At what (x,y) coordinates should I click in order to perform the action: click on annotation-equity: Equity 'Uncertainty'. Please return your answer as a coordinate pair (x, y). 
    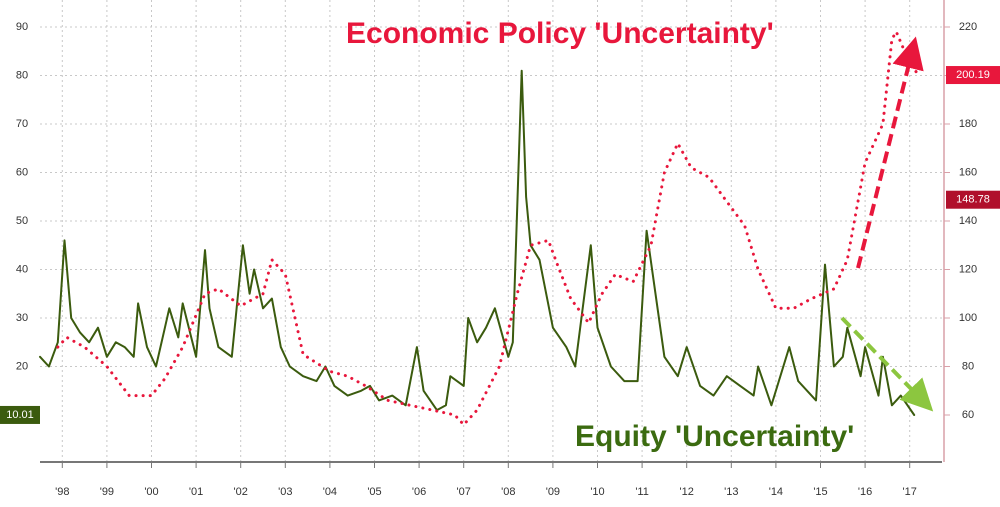
    Looking at the image, I should click on (714, 436).